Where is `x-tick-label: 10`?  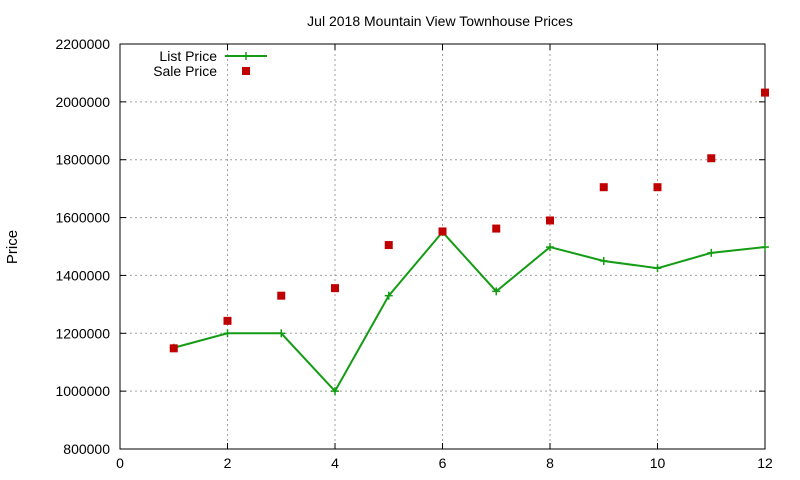 x-tick-label: 10 is located at coordinates (658, 463).